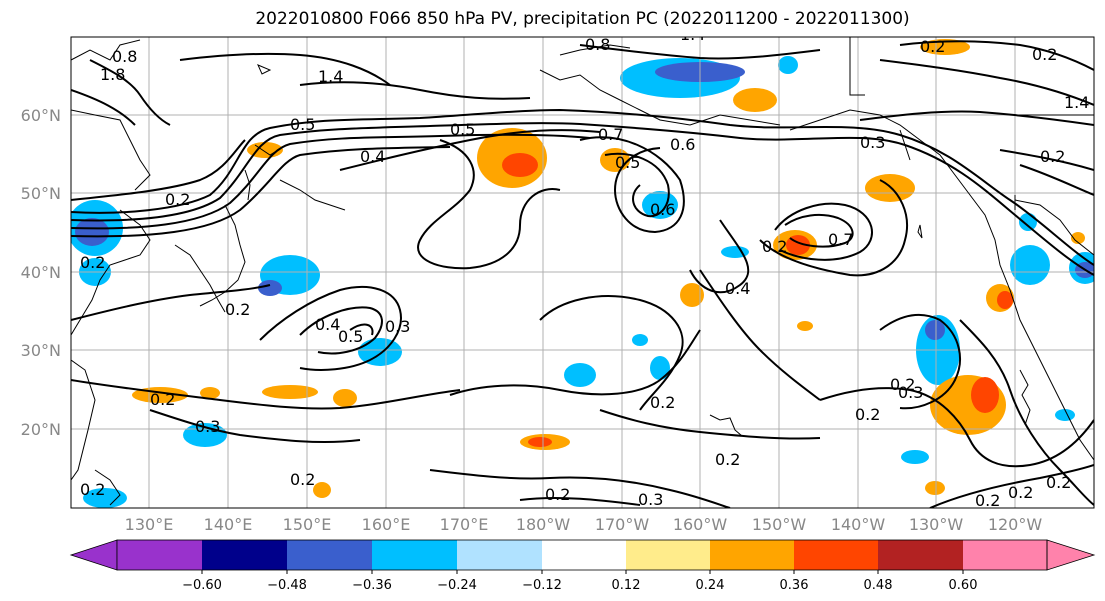  What do you see at coordinates (149, 524) in the screenshot?
I see `lon-label: 130°E` at bounding box center [149, 524].